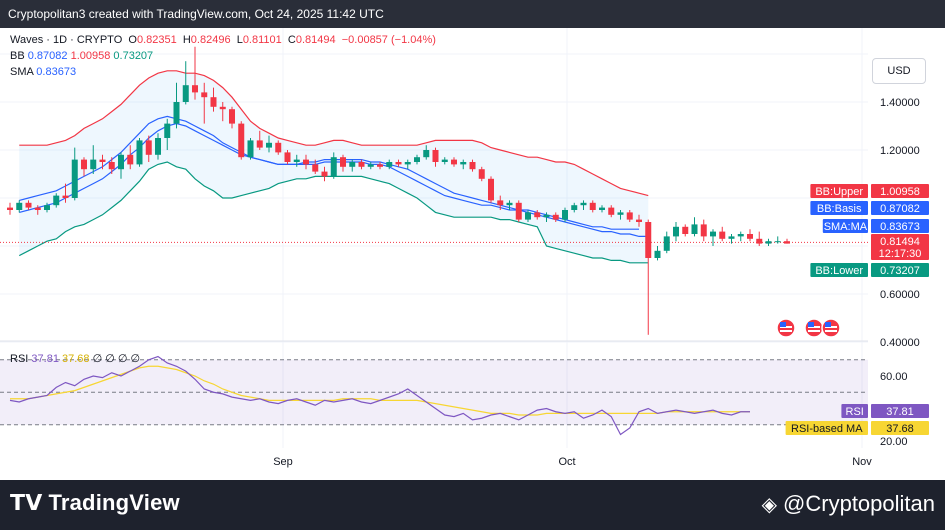 This screenshot has width=945, height=530. What do you see at coordinates (848, 504) in the screenshot?
I see `cryptopolitan-logo: ◈ @Cryptopolitan` at bounding box center [848, 504].